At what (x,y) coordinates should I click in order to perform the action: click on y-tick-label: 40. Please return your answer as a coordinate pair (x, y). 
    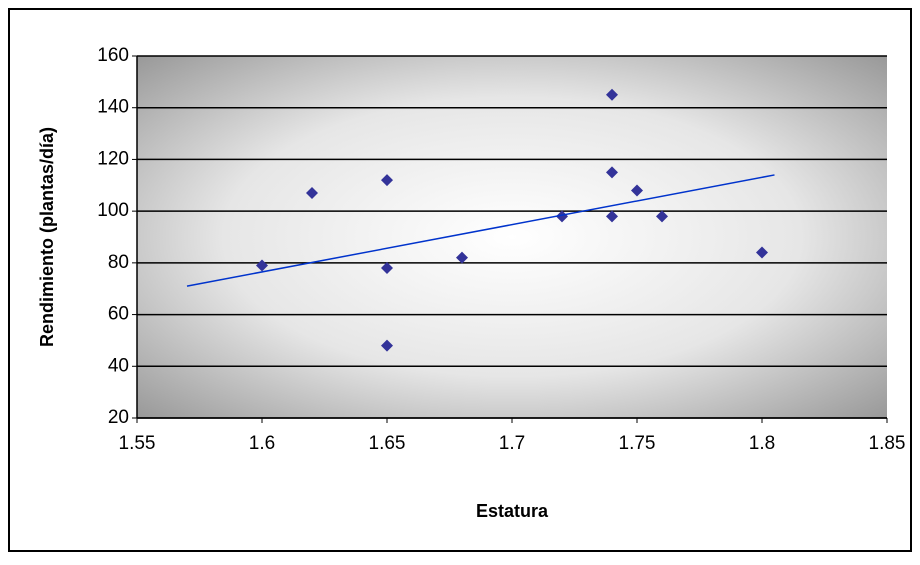
    Looking at the image, I should click on (118, 365).